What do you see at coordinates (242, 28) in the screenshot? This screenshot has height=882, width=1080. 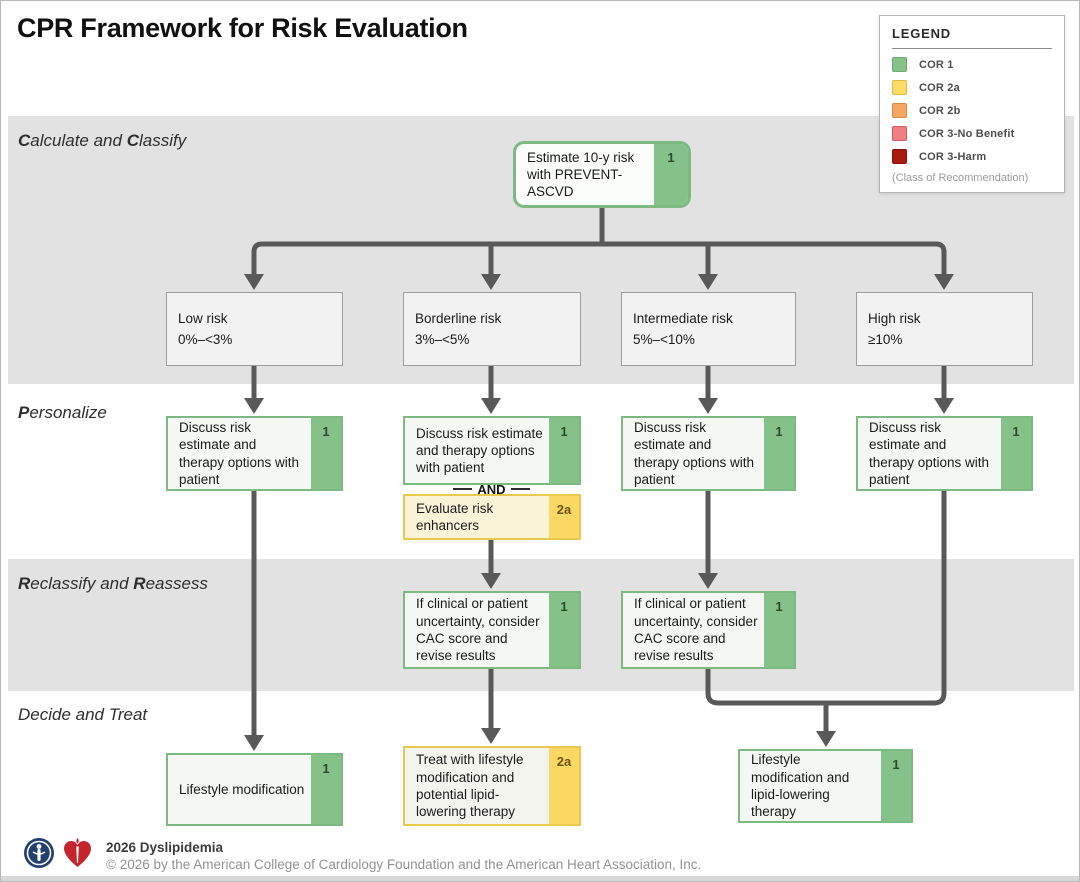 I see `page-title: CPR Framework for Risk Evaluation` at bounding box center [242, 28].